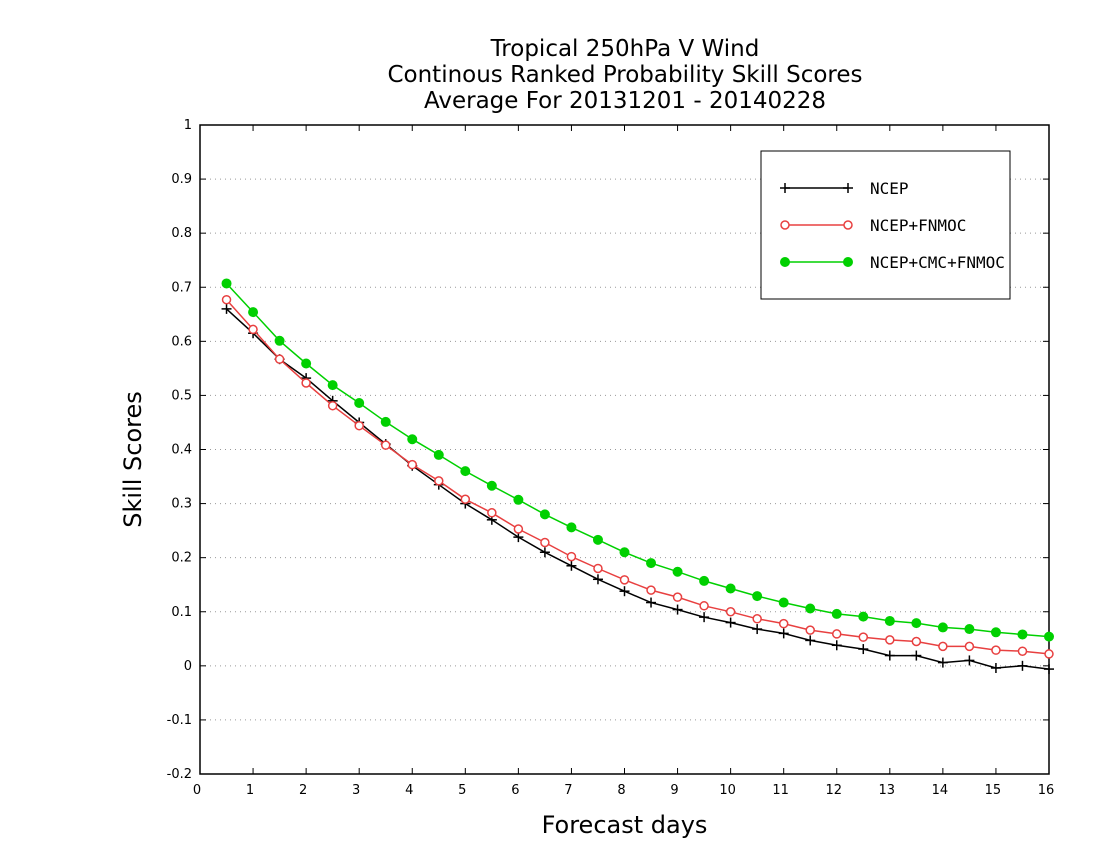 This screenshot has height=850, width=1100. I want to click on legend-item: NCEP+FNMOC, so click(873, 225).